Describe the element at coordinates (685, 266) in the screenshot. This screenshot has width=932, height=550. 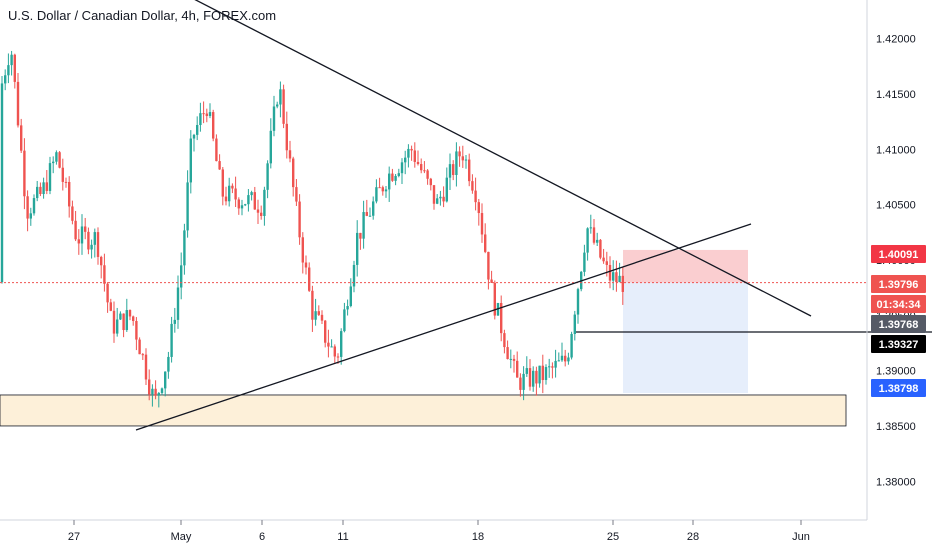
I see `stop-loss-zone` at that location.